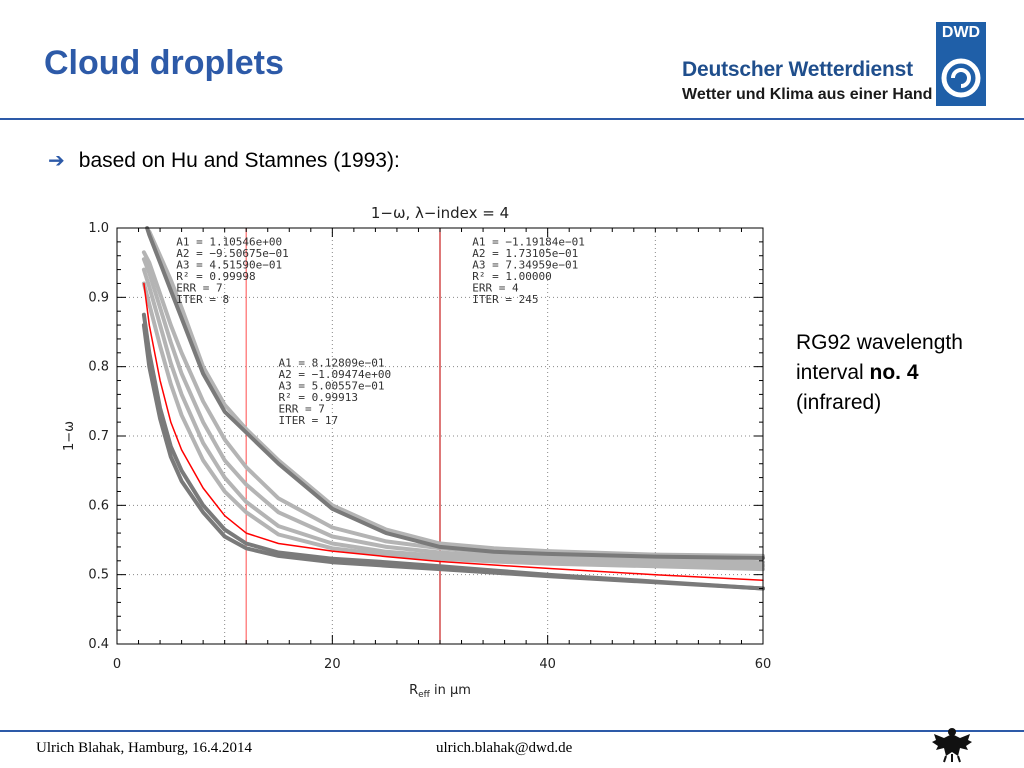 Image resolution: width=1024 pixels, height=768 pixels. I want to click on fit-parameter-line: A1 = −1.19184e−01, so click(528, 241).